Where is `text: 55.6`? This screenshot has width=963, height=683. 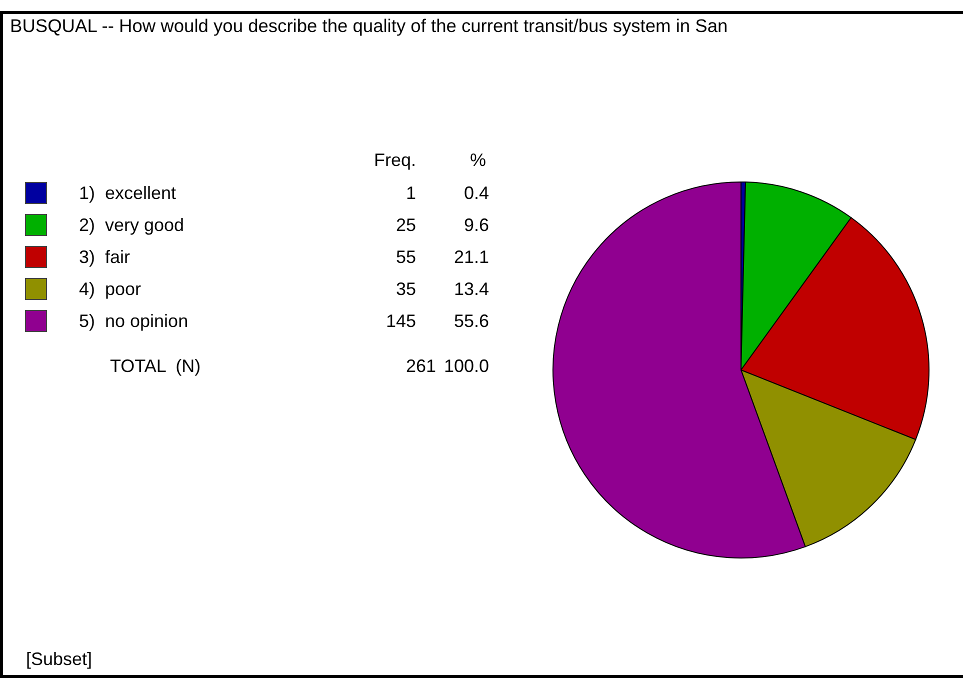 text: 55.6 is located at coordinates (471, 321).